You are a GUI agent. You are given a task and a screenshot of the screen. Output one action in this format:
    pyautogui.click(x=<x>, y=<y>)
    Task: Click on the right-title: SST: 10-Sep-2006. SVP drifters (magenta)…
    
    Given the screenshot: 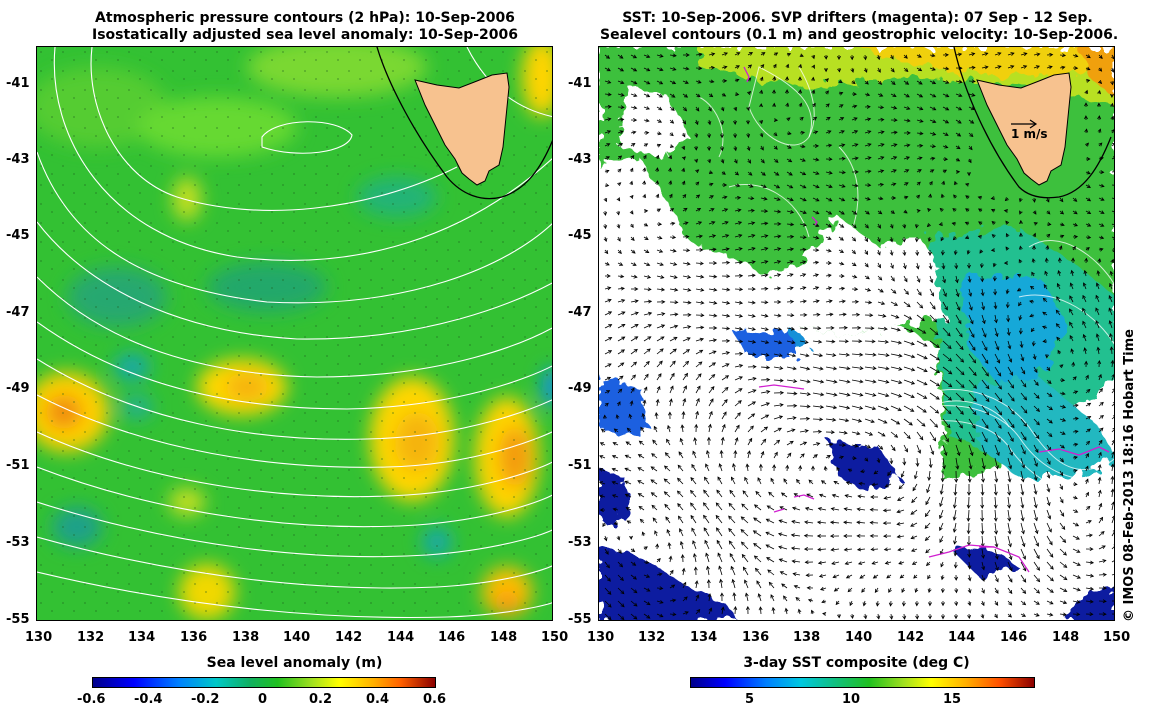 What is the action you would take?
    pyautogui.click(x=859, y=27)
    